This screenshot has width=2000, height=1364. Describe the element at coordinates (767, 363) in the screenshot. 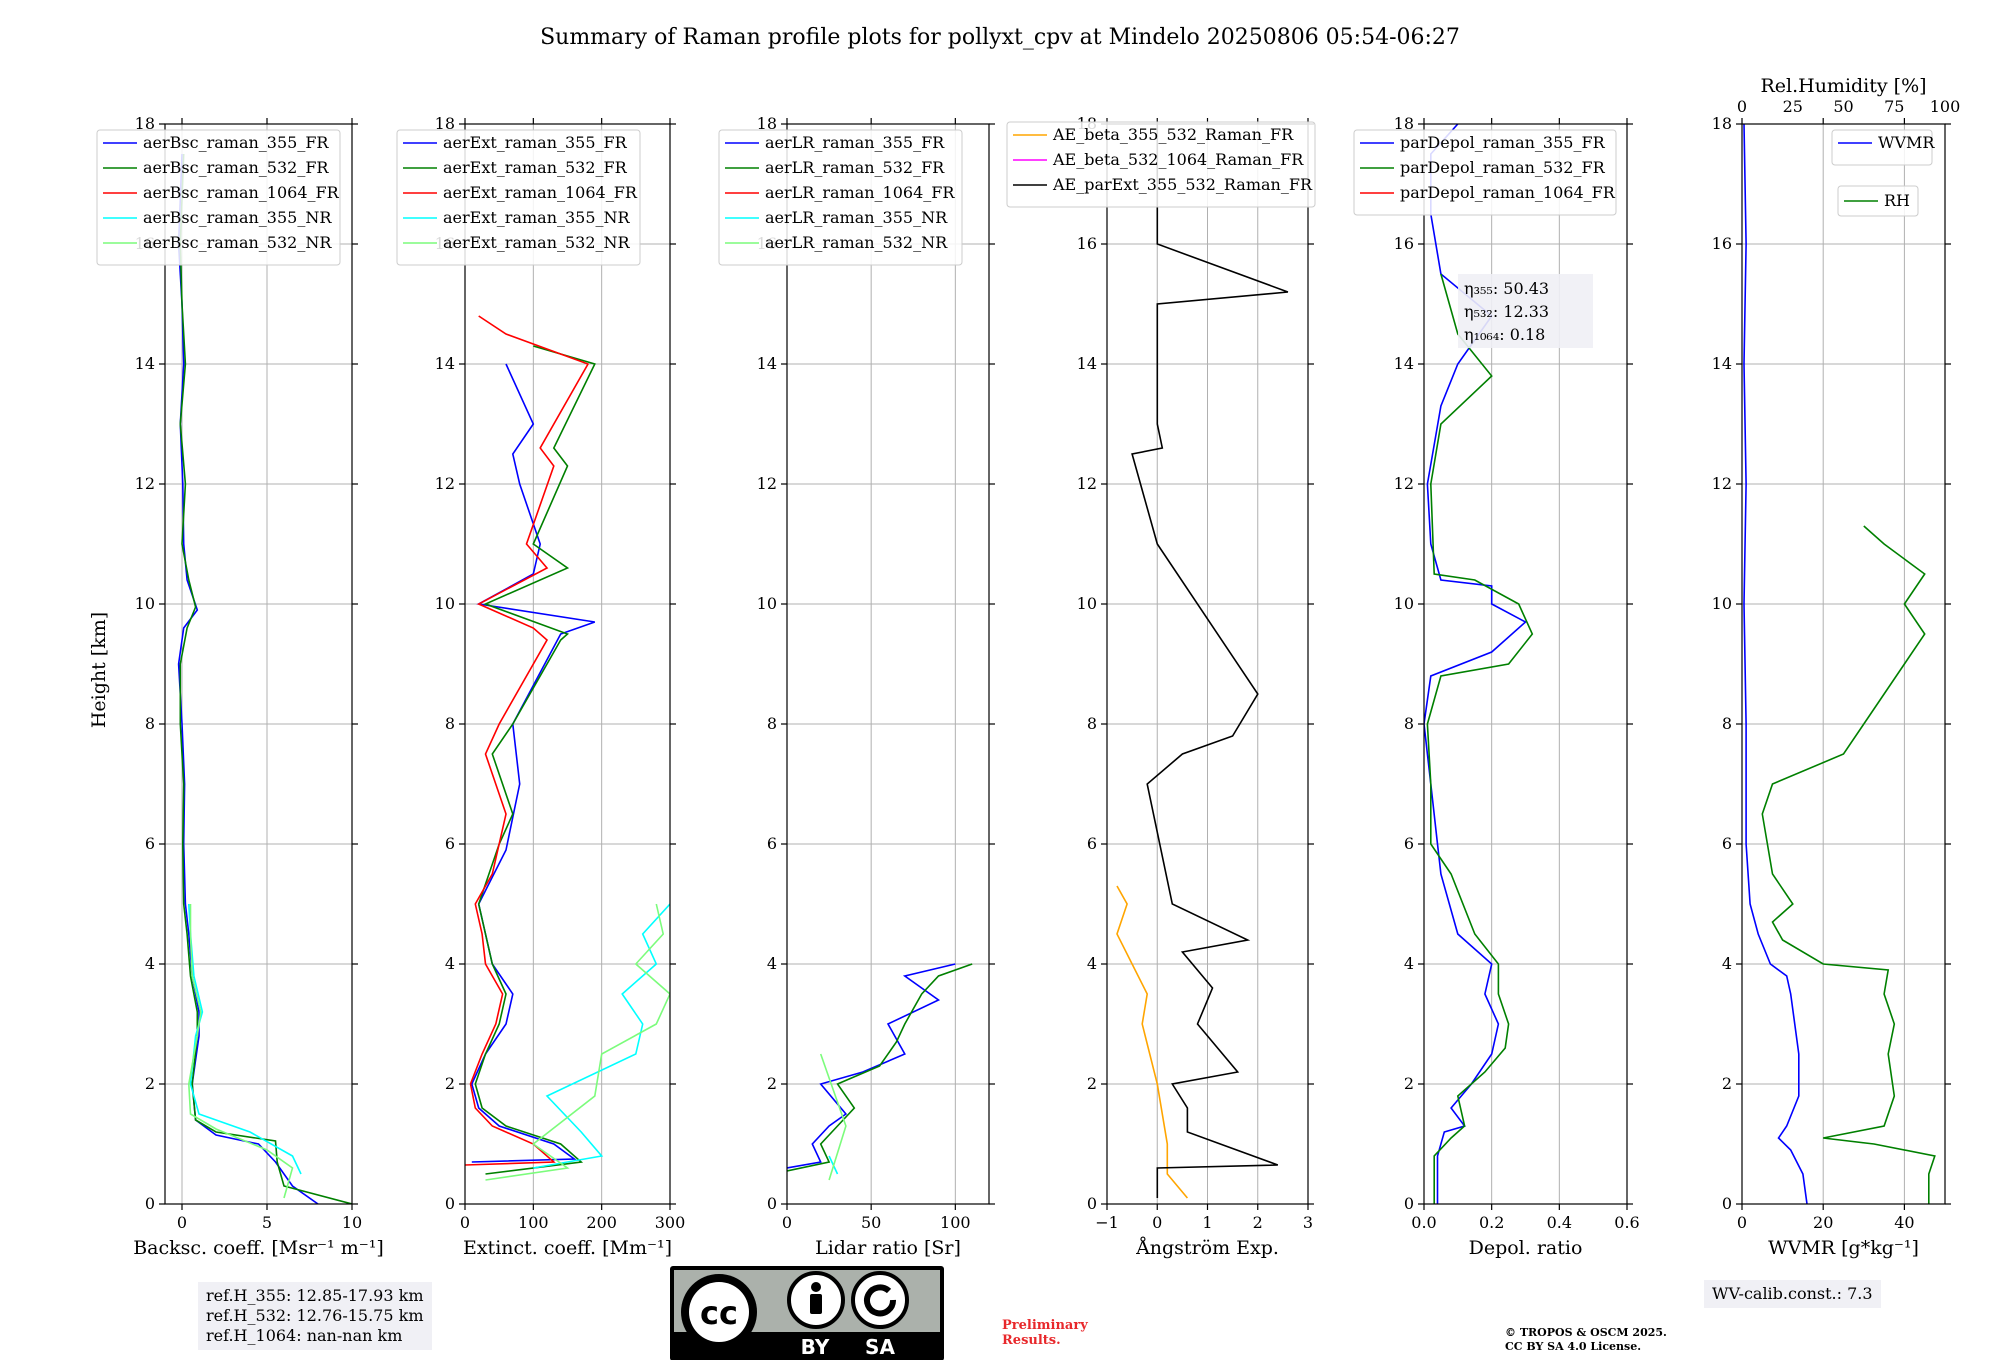

I see `y-tick-label-lr-7: 14` at that location.